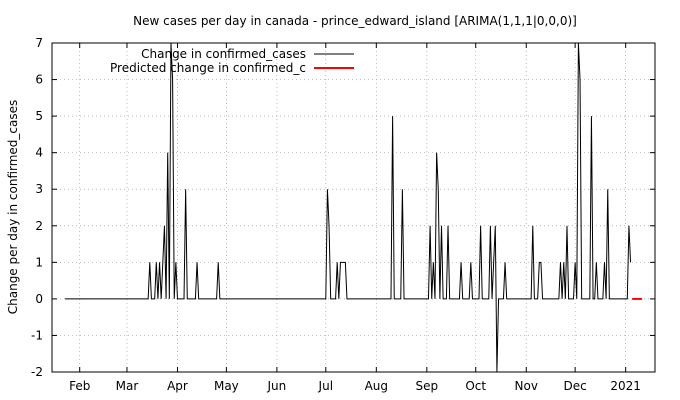 The image size is (680, 400). Describe the element at coordinates (39, 80) in the screenshot. I see `y-tick-label: 6` at that location.